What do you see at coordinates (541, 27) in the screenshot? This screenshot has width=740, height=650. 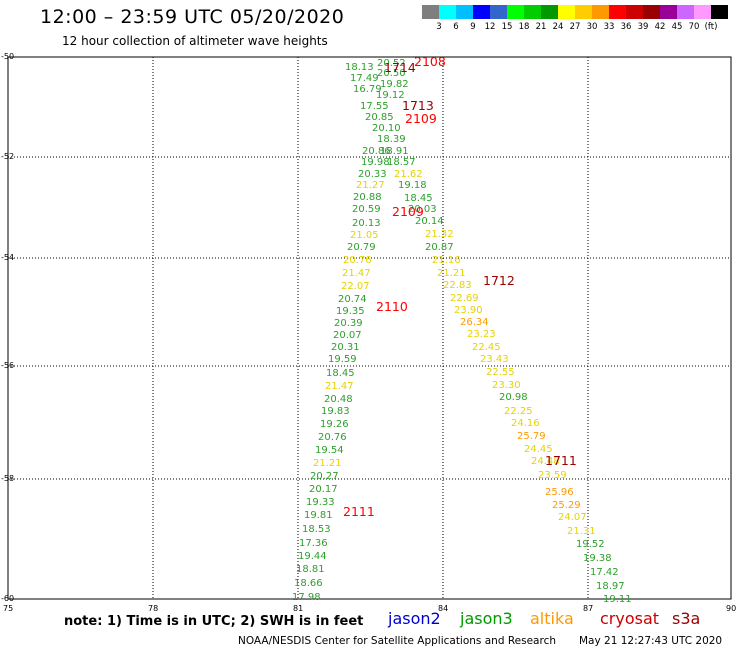 I see `legend-label: 21` at bounding box center [541, 27].